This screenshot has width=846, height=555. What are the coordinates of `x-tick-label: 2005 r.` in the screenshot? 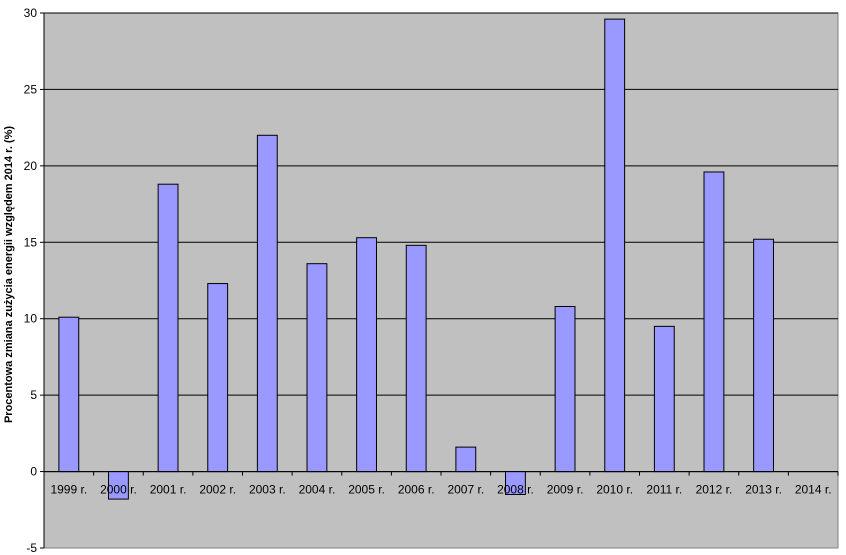 It's located at (366, 490).